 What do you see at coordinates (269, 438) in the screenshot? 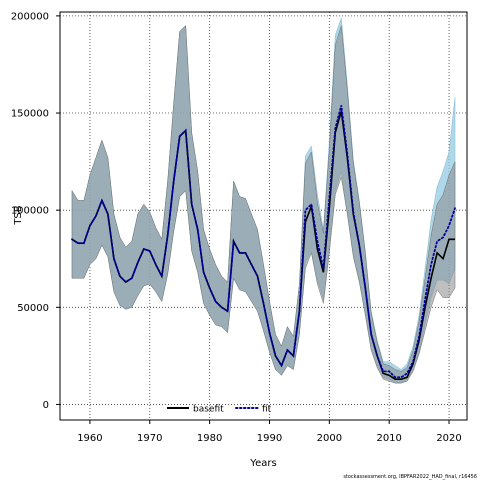
I see `x-tick-label: 1990` at bounding box center [269, 438].